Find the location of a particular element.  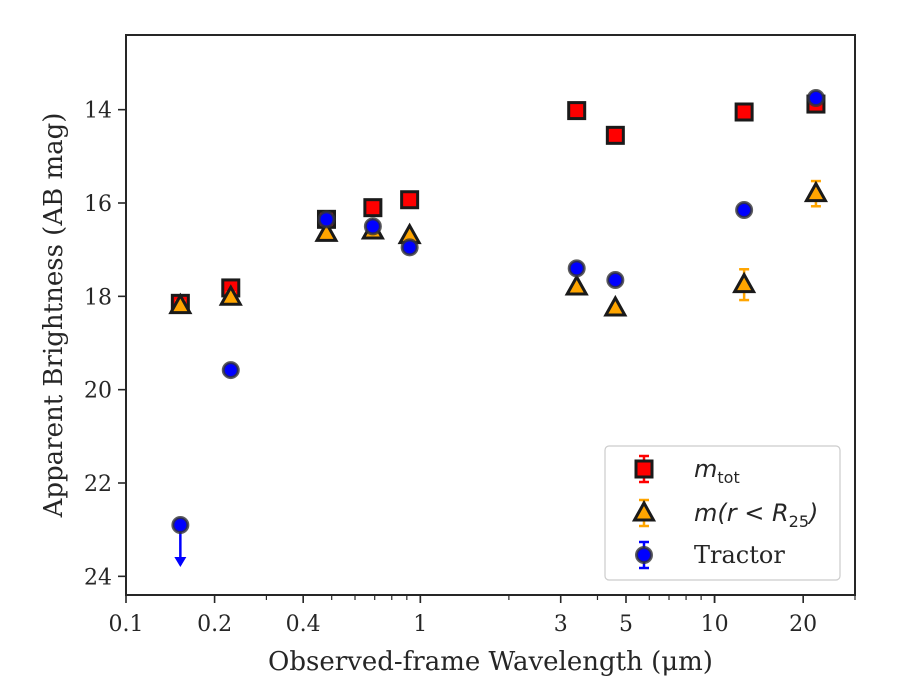

legend-label: Tractor is located at coordinates (739, 555).